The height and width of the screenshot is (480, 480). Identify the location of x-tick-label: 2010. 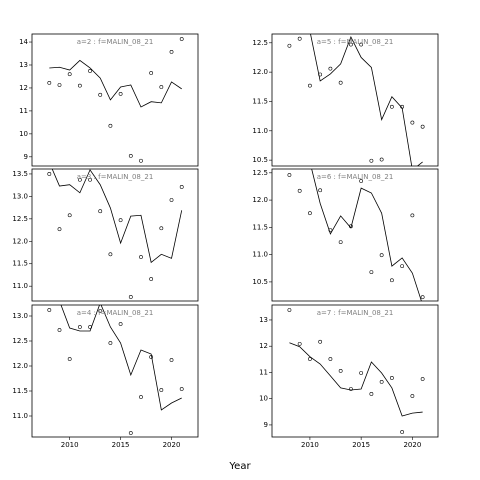
(310, 445).